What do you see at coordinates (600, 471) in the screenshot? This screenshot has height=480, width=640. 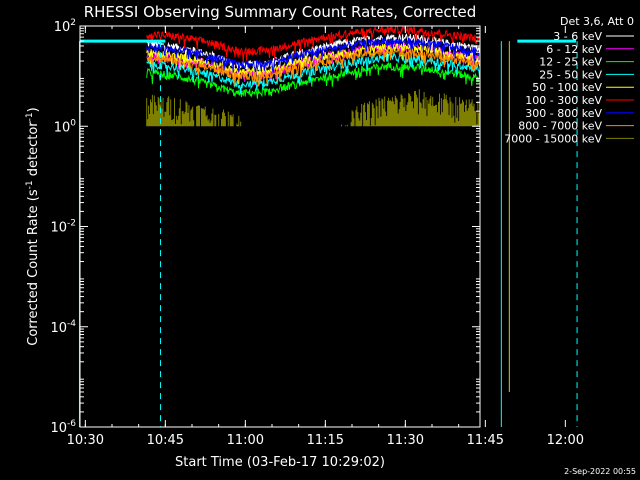 I see `timestamp-annotation: 2-Sep-2022 00:55` at bounding box center [600, 471].